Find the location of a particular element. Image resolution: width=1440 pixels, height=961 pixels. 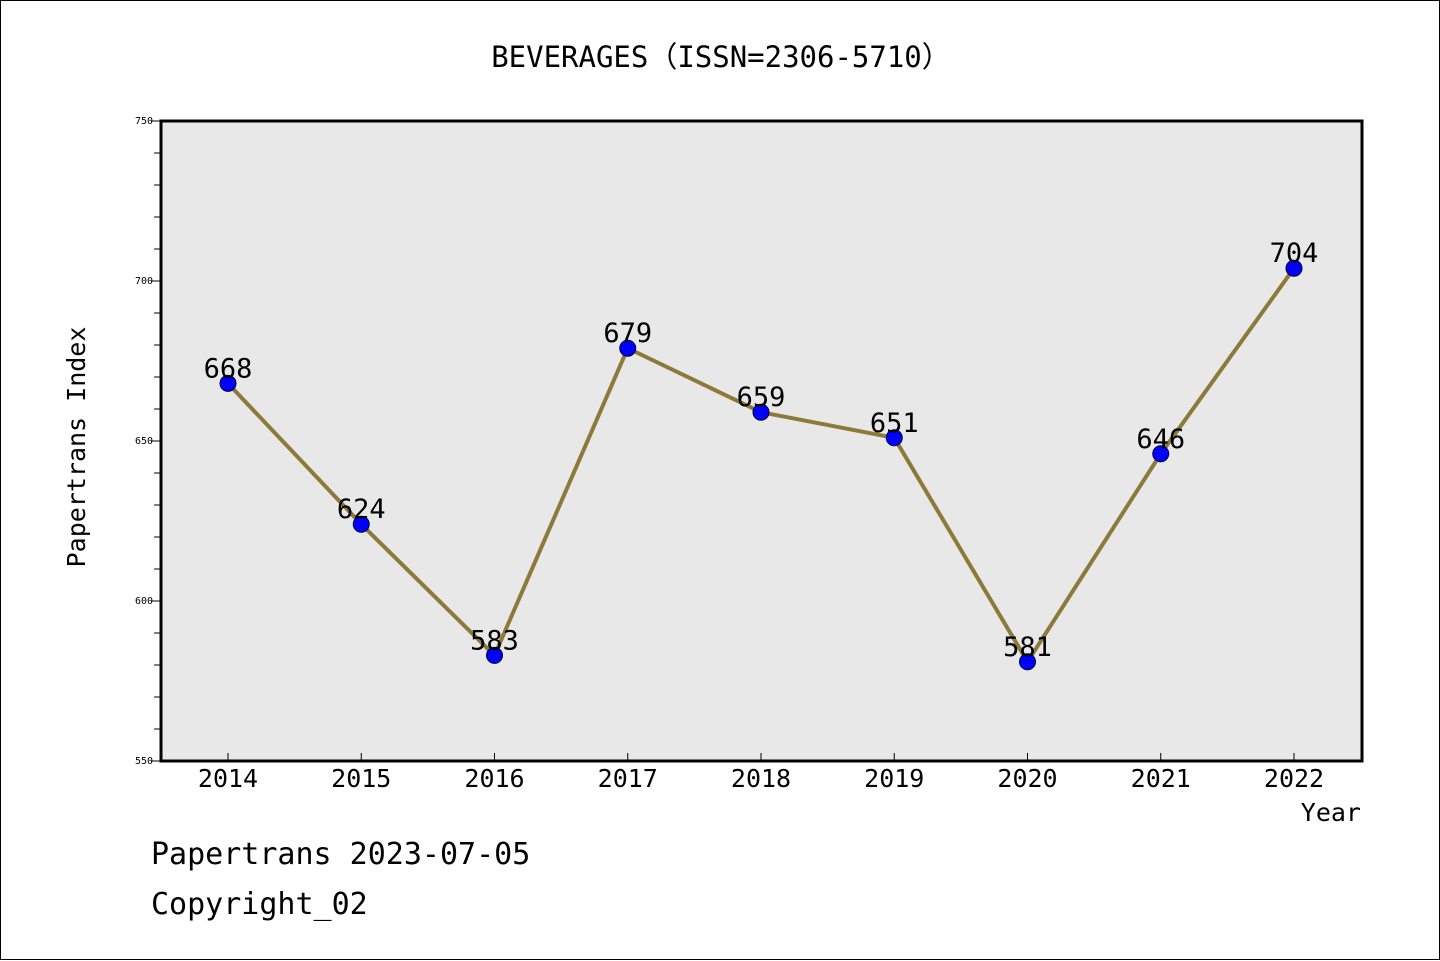

y-axis: 550 600 650 700 750 is located at coordinates (148, 441).